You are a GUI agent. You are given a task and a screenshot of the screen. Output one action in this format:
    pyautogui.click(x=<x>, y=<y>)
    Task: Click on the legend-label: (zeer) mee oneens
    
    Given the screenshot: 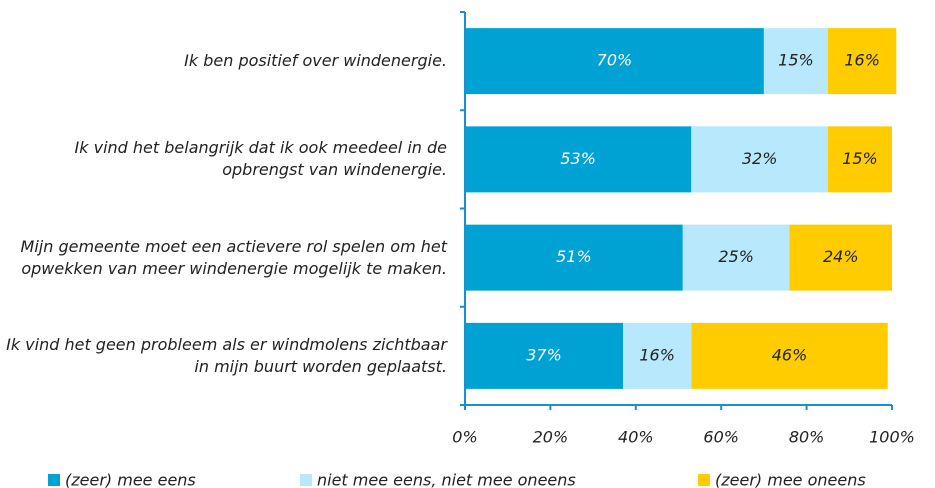 What is the action you would take?
    pyautogui.click(x=790, y=479)
    